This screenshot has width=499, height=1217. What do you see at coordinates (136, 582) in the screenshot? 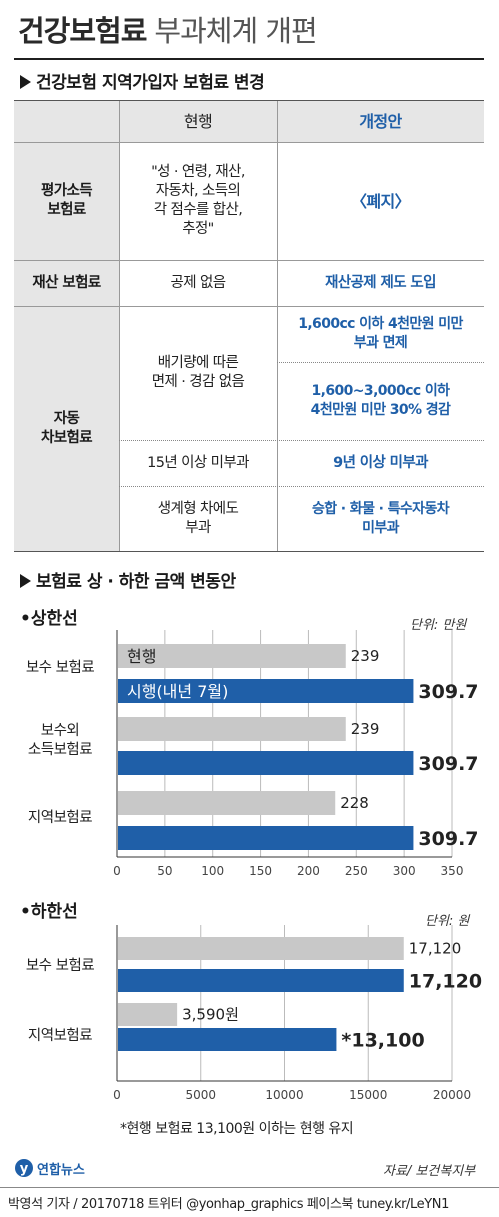
I see `section2-heading-text: 보험료 상 · 하한 금액 변동안` at bounding box center [136, 582].